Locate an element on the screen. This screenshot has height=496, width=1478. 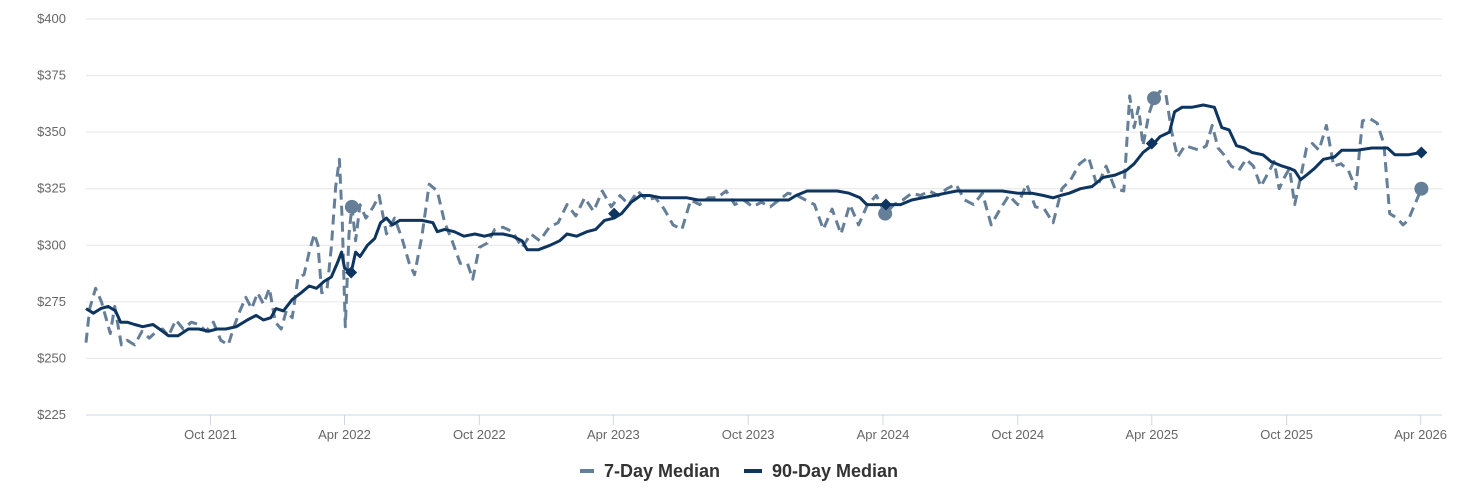
y-tick-label: $375 is located at coordinates (51, 75).